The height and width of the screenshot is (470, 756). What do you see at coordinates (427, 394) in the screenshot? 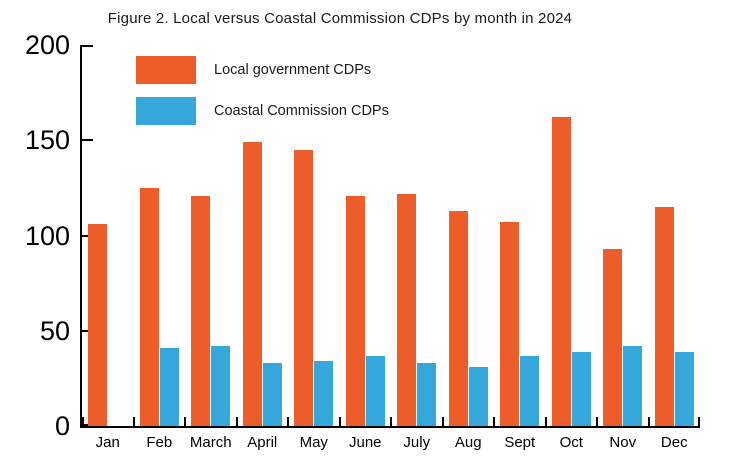
I see `bar-coastal-july` at bounding box center [427, 394].